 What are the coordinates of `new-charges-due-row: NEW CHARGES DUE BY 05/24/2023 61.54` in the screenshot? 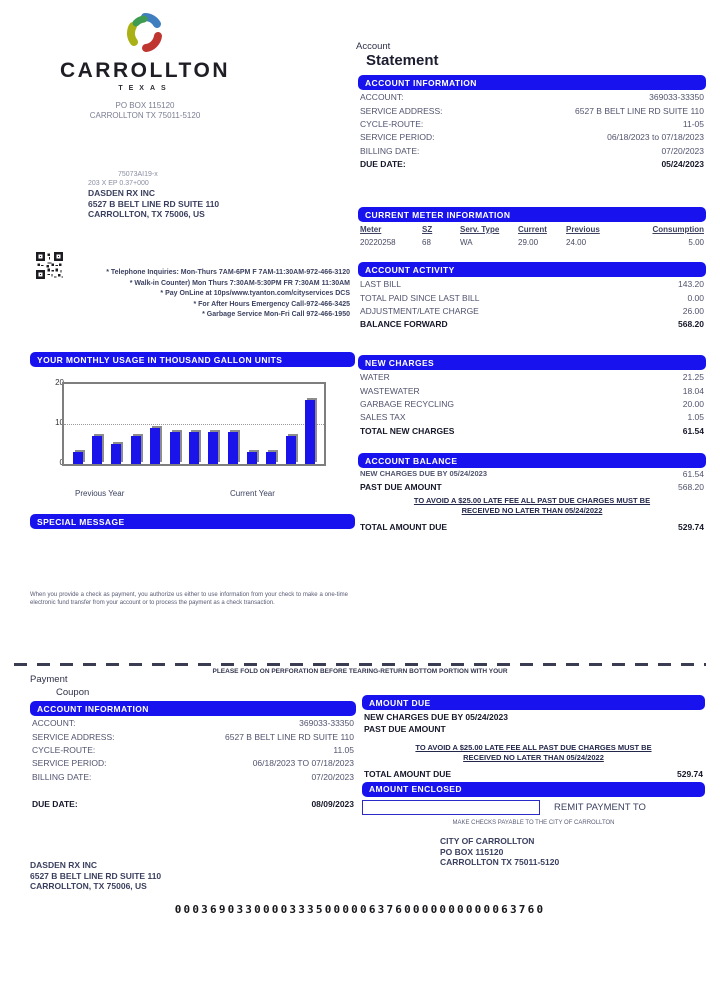 It's located at (532, 474).